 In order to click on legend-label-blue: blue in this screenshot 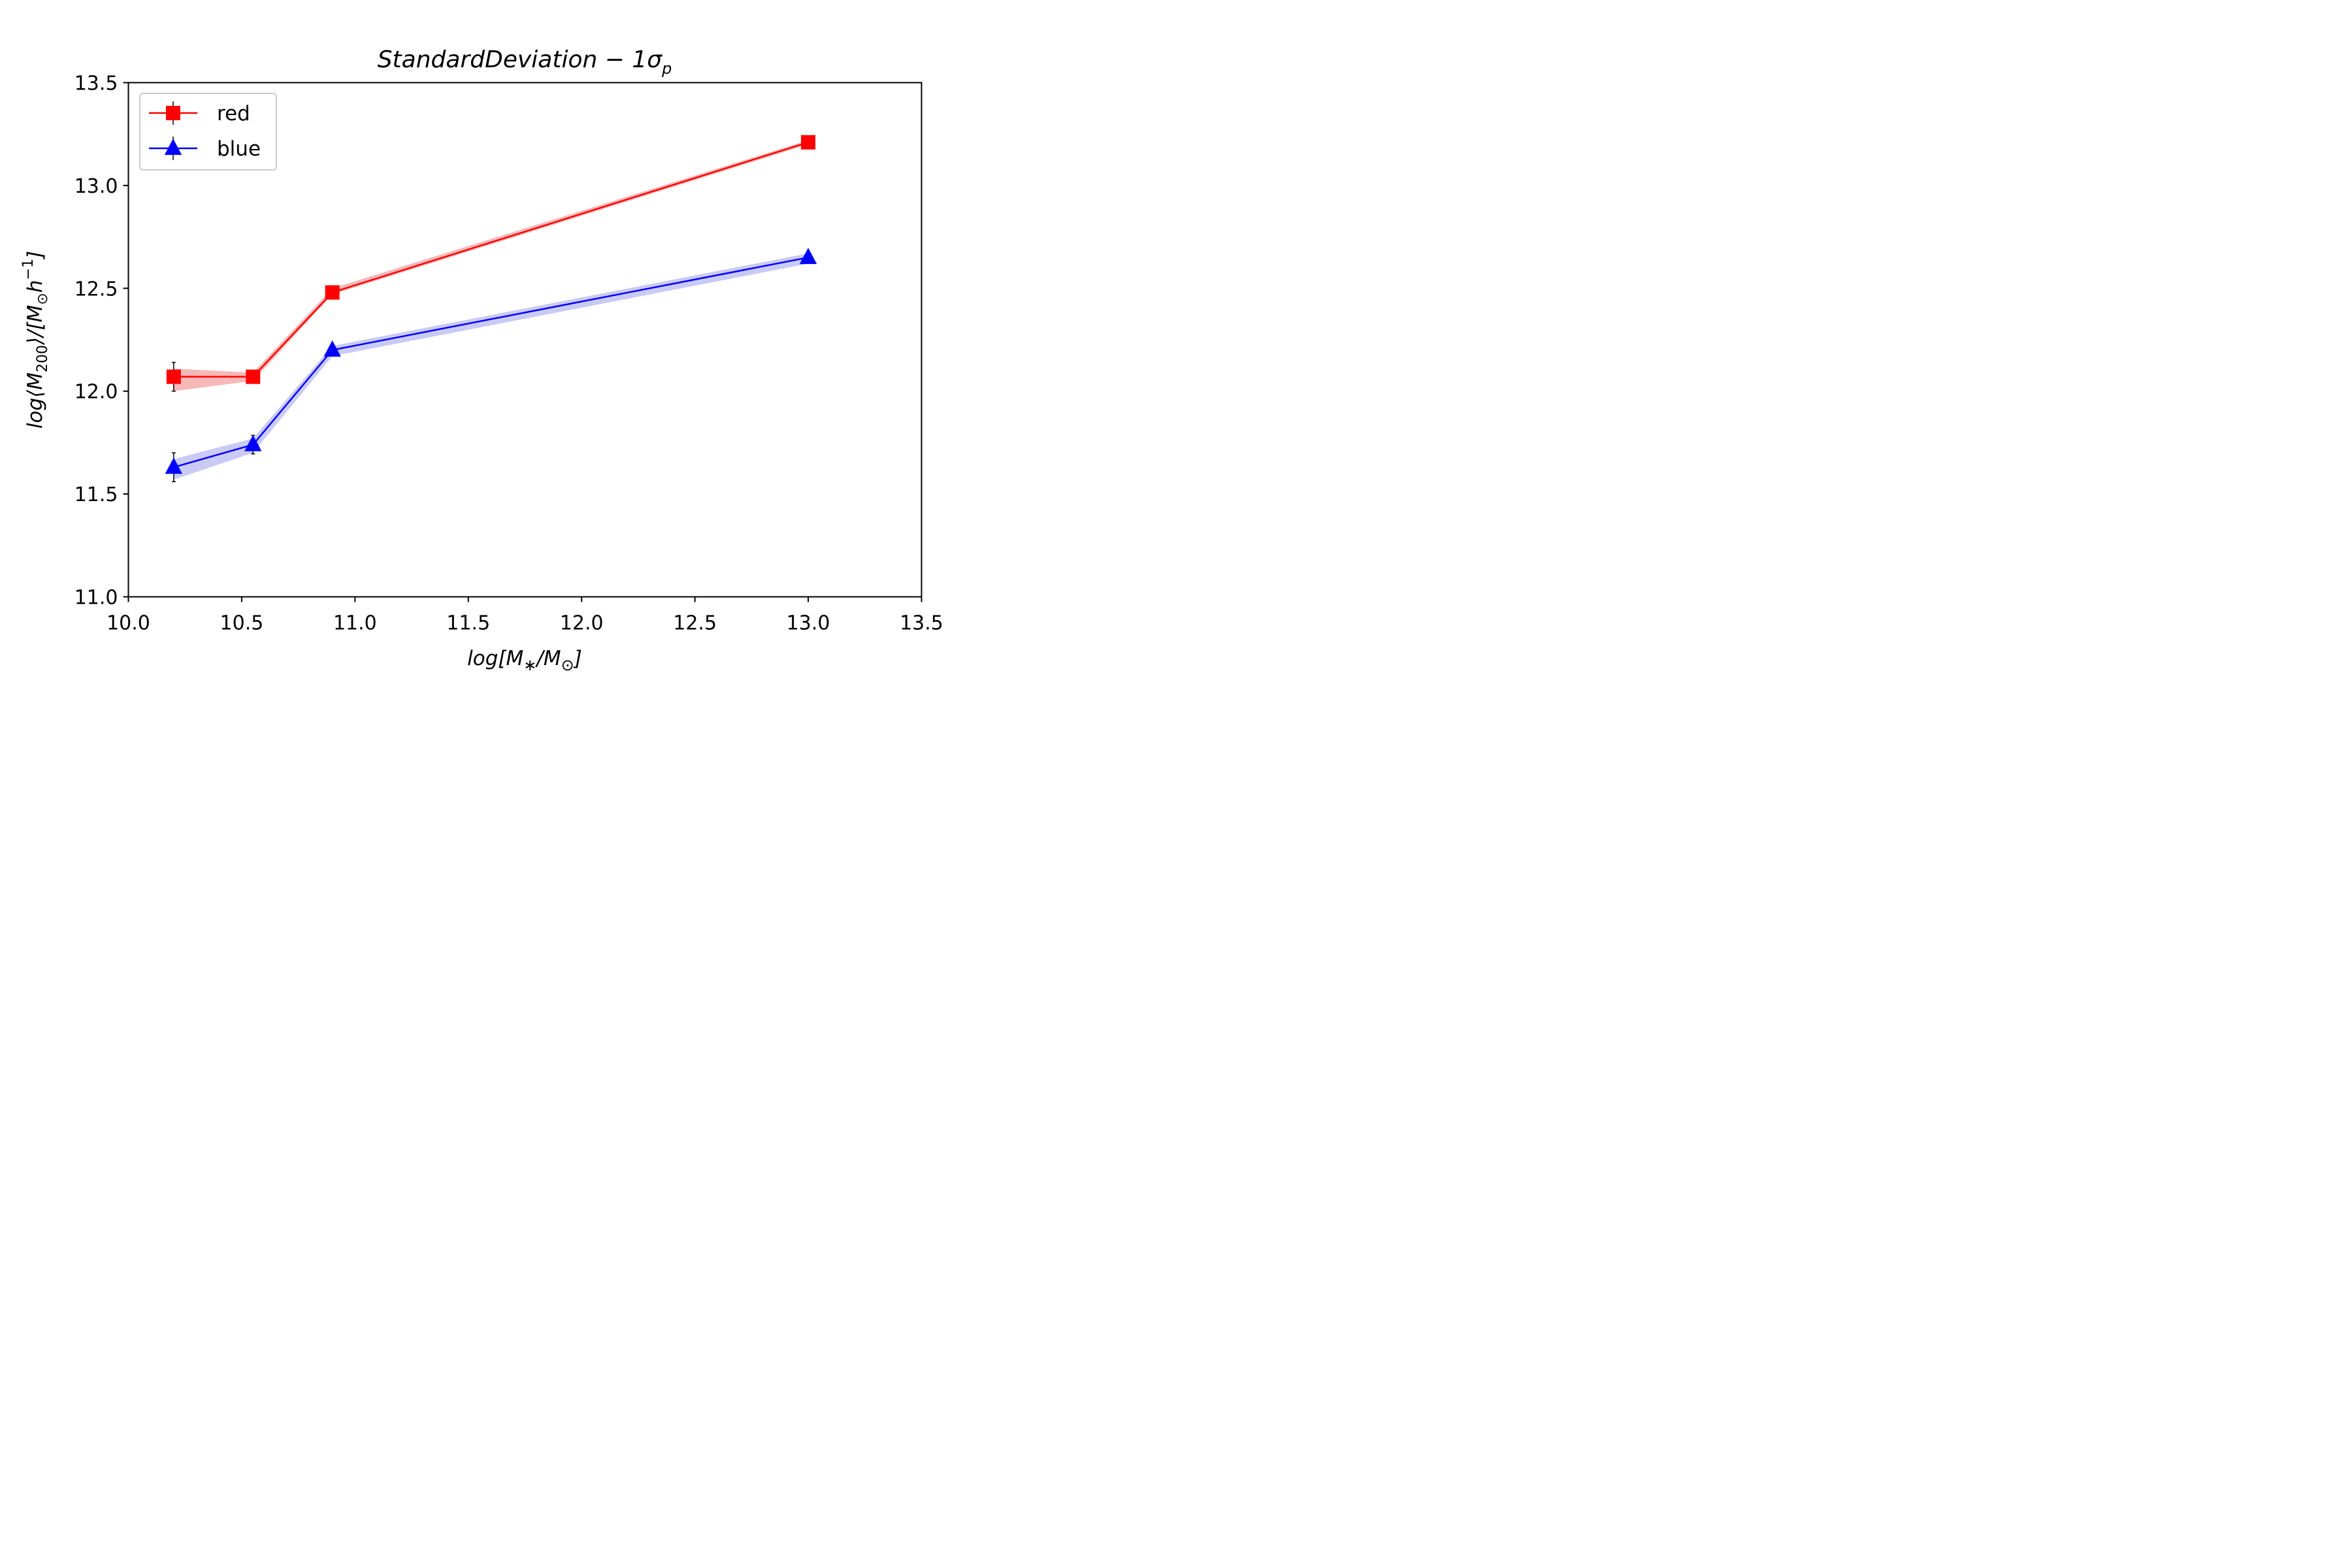, I will do `click(239, 149)`.